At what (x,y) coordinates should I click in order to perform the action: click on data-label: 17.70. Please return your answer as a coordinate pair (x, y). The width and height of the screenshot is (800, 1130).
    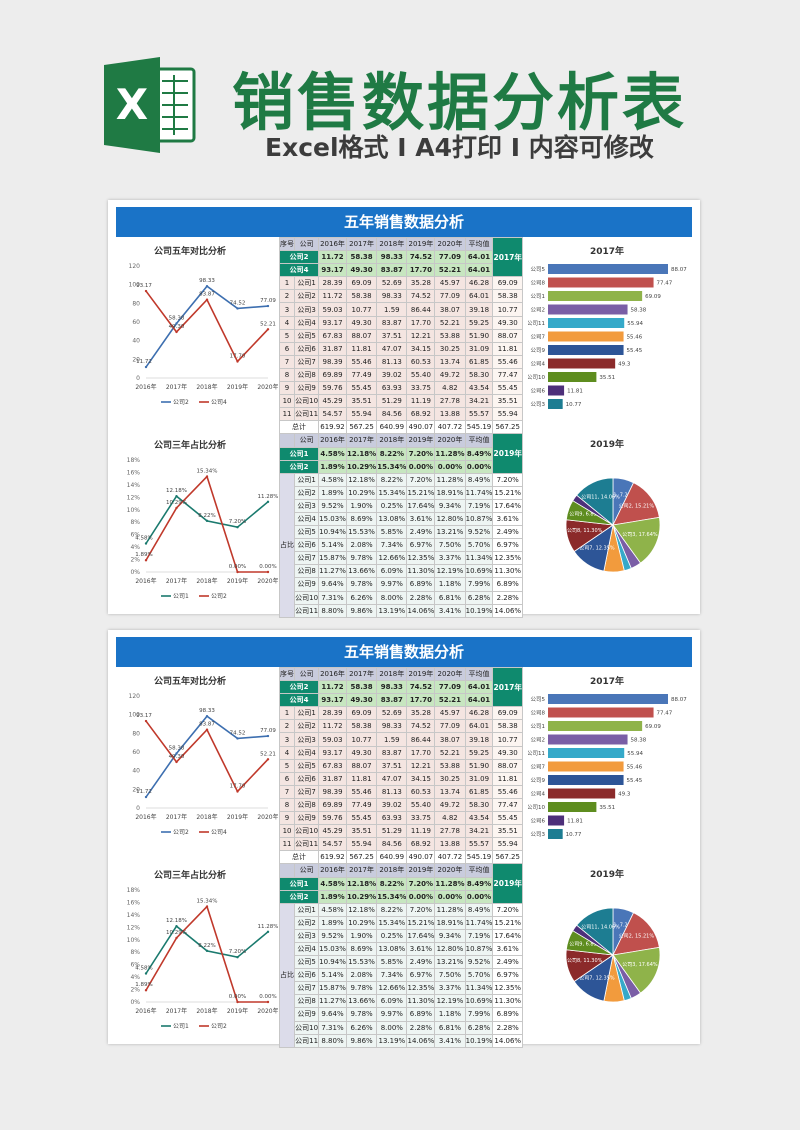
    Looking at the image, I should click on (238, 356).